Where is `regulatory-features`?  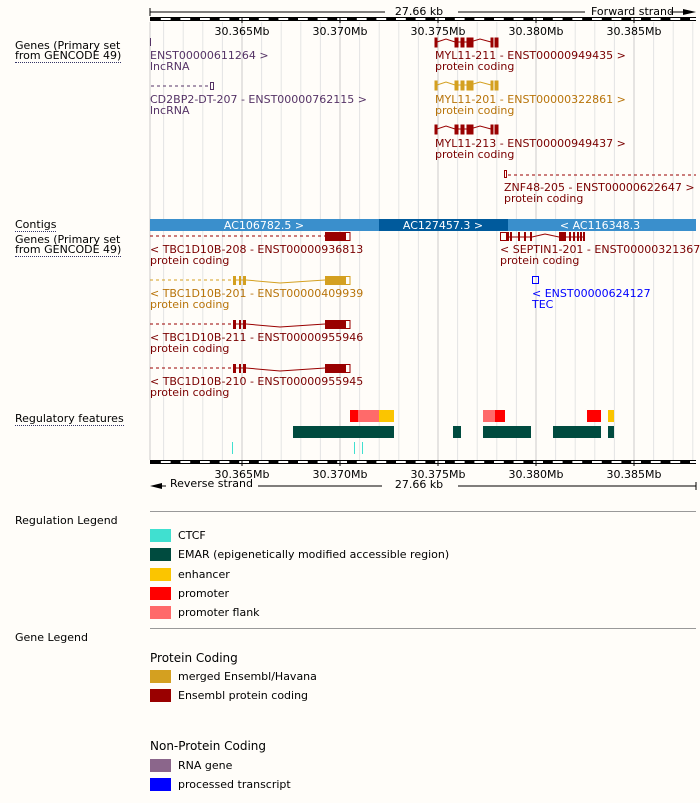 regulatory-features is located at coordinates (423, 432).